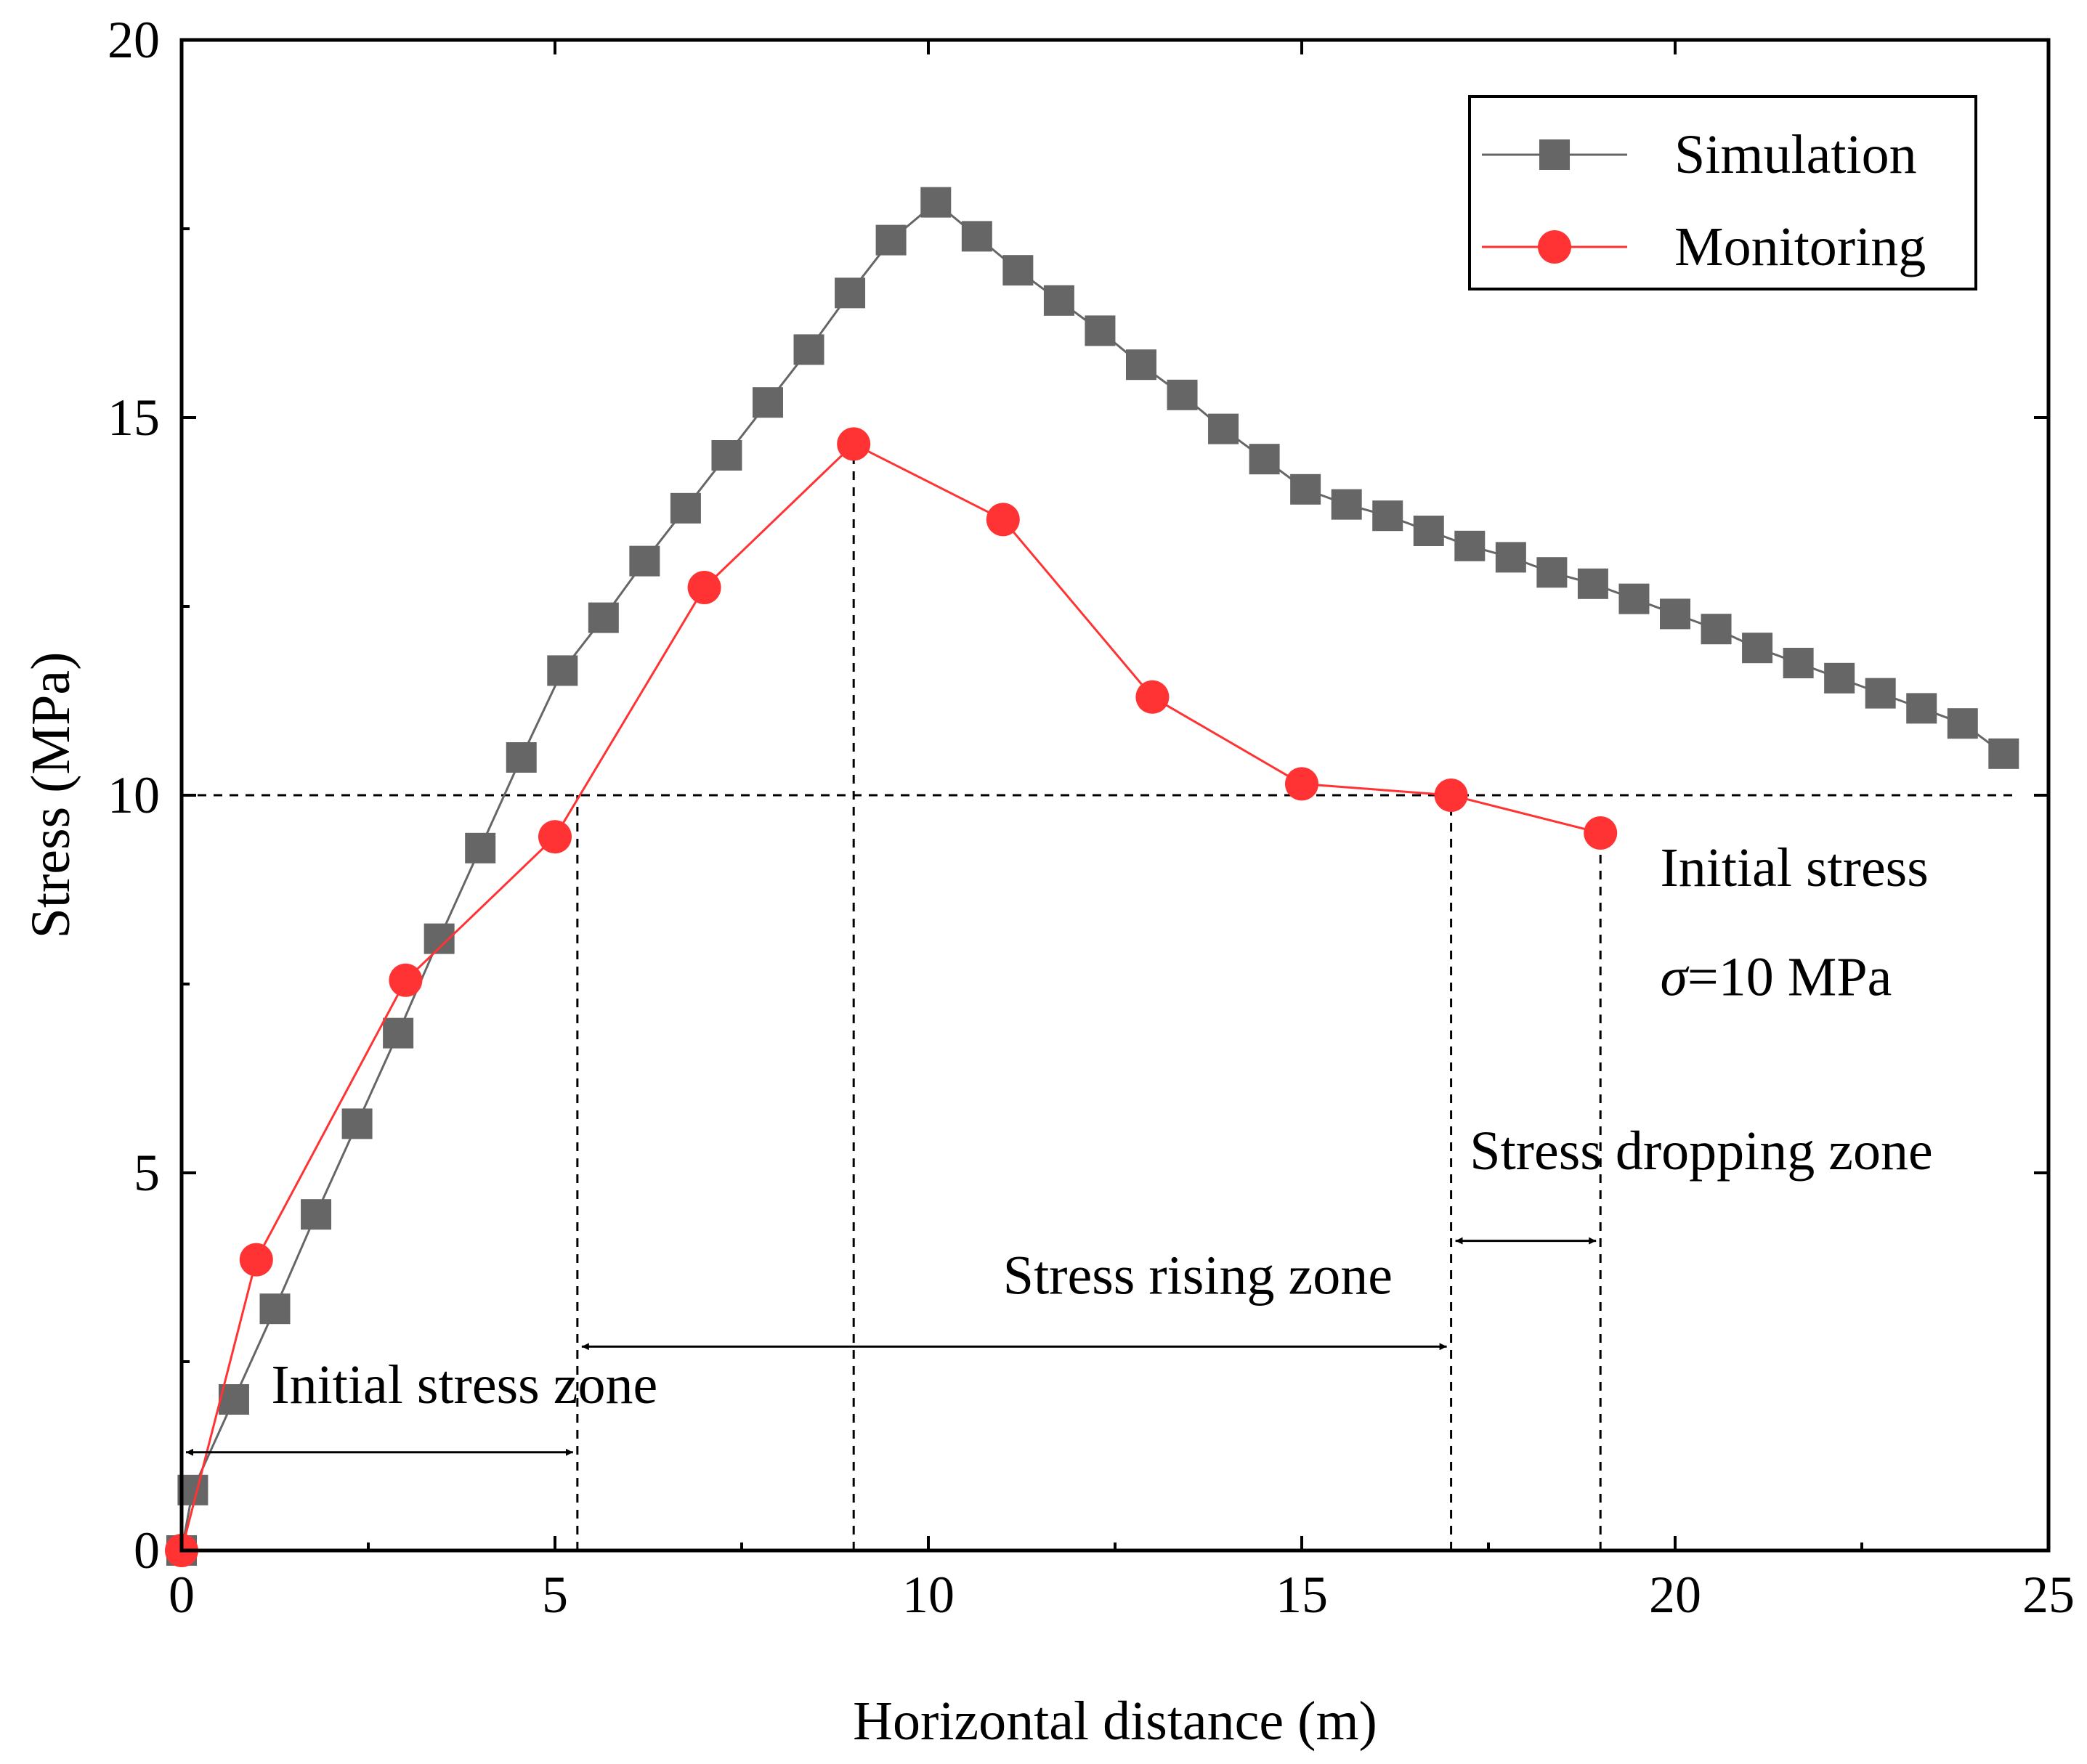 Image resolution: width=2087 pixels, height=1764 pixels. I want to click on y-axis-label: Stress (MPa), so click(50, 795).